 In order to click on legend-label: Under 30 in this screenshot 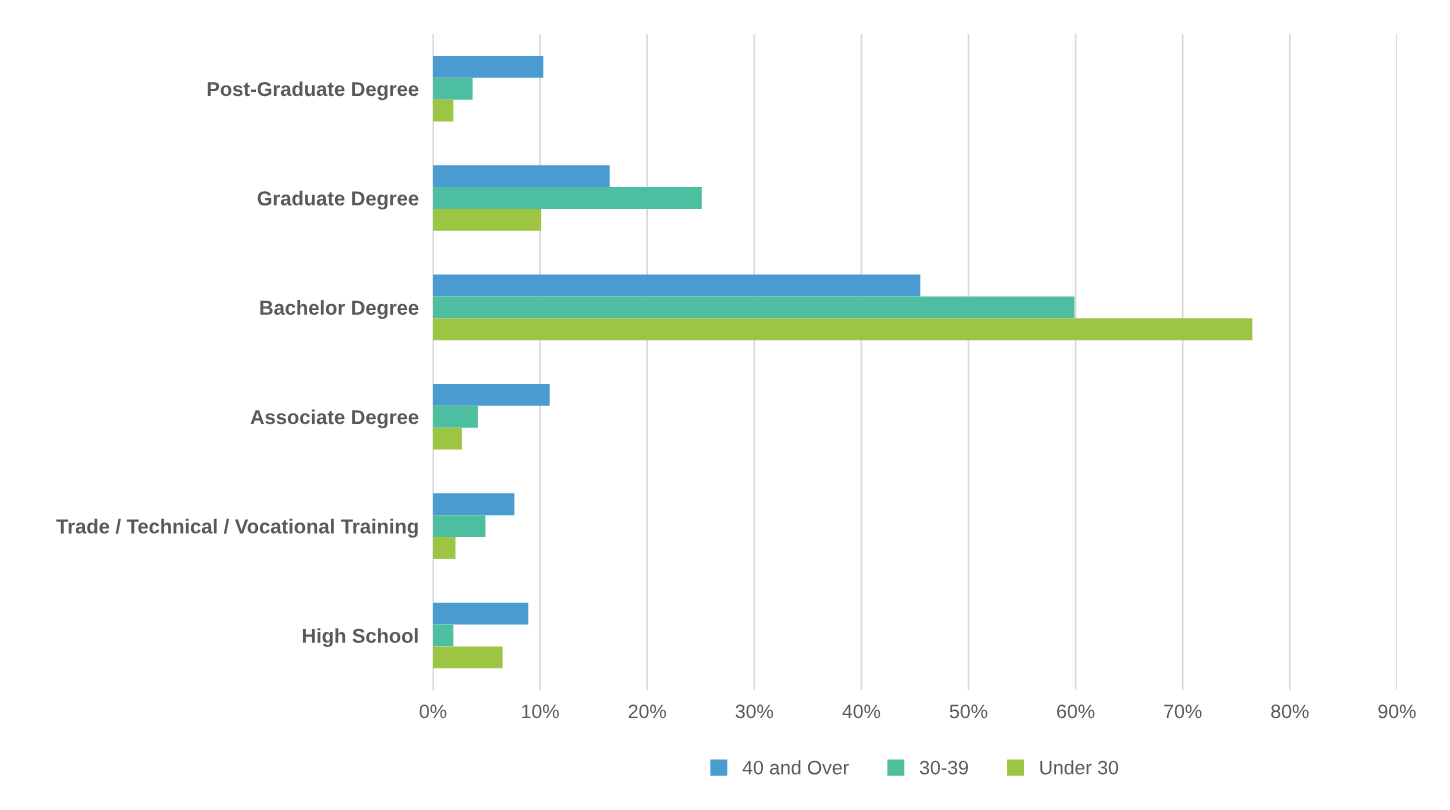, I will do `click(1079, 767)`.